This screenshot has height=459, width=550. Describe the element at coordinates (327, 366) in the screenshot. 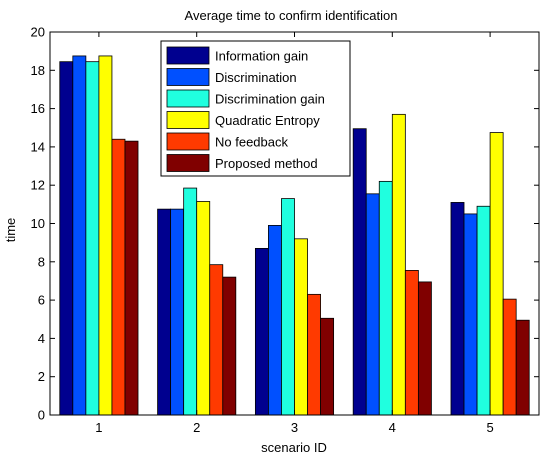

I see `bar-s6-c3` at that location.